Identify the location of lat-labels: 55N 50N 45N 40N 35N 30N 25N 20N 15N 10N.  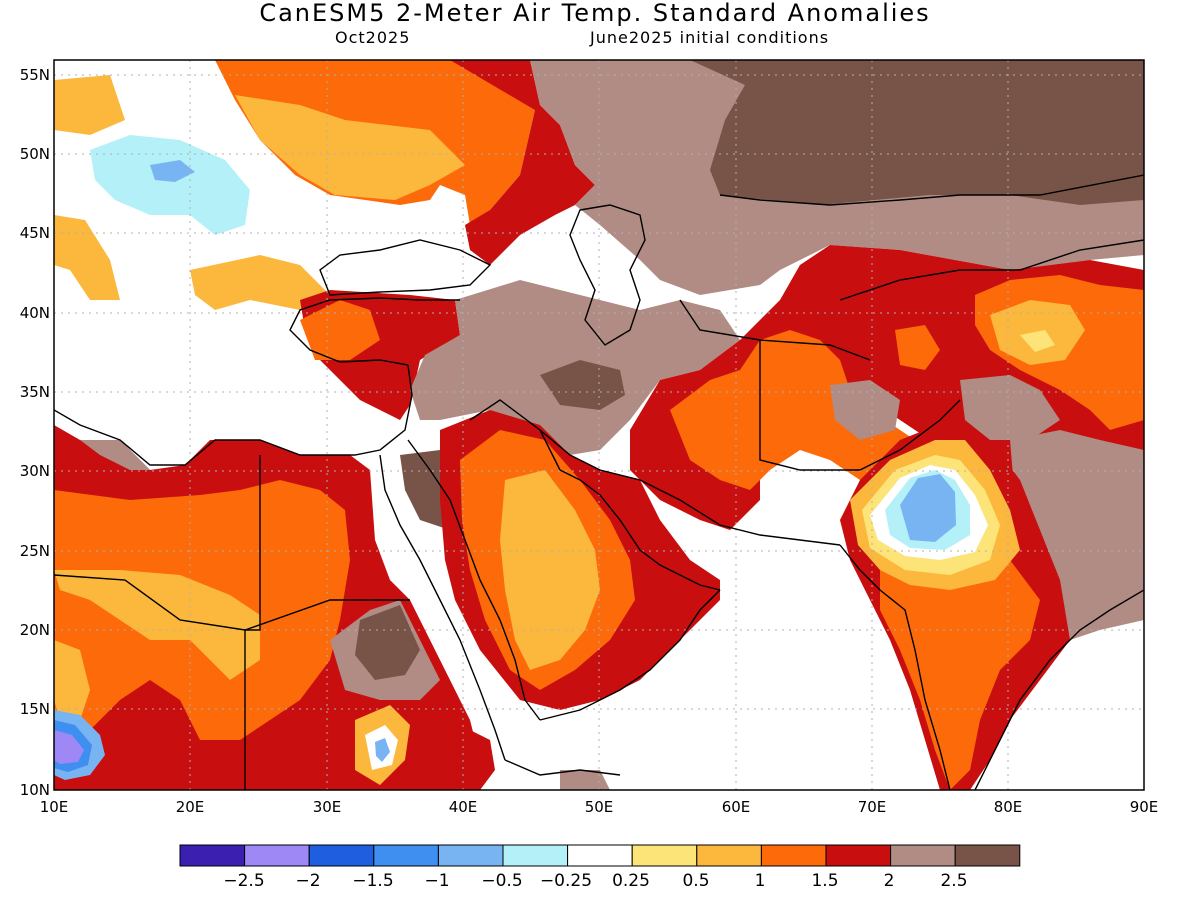
(35, 432).